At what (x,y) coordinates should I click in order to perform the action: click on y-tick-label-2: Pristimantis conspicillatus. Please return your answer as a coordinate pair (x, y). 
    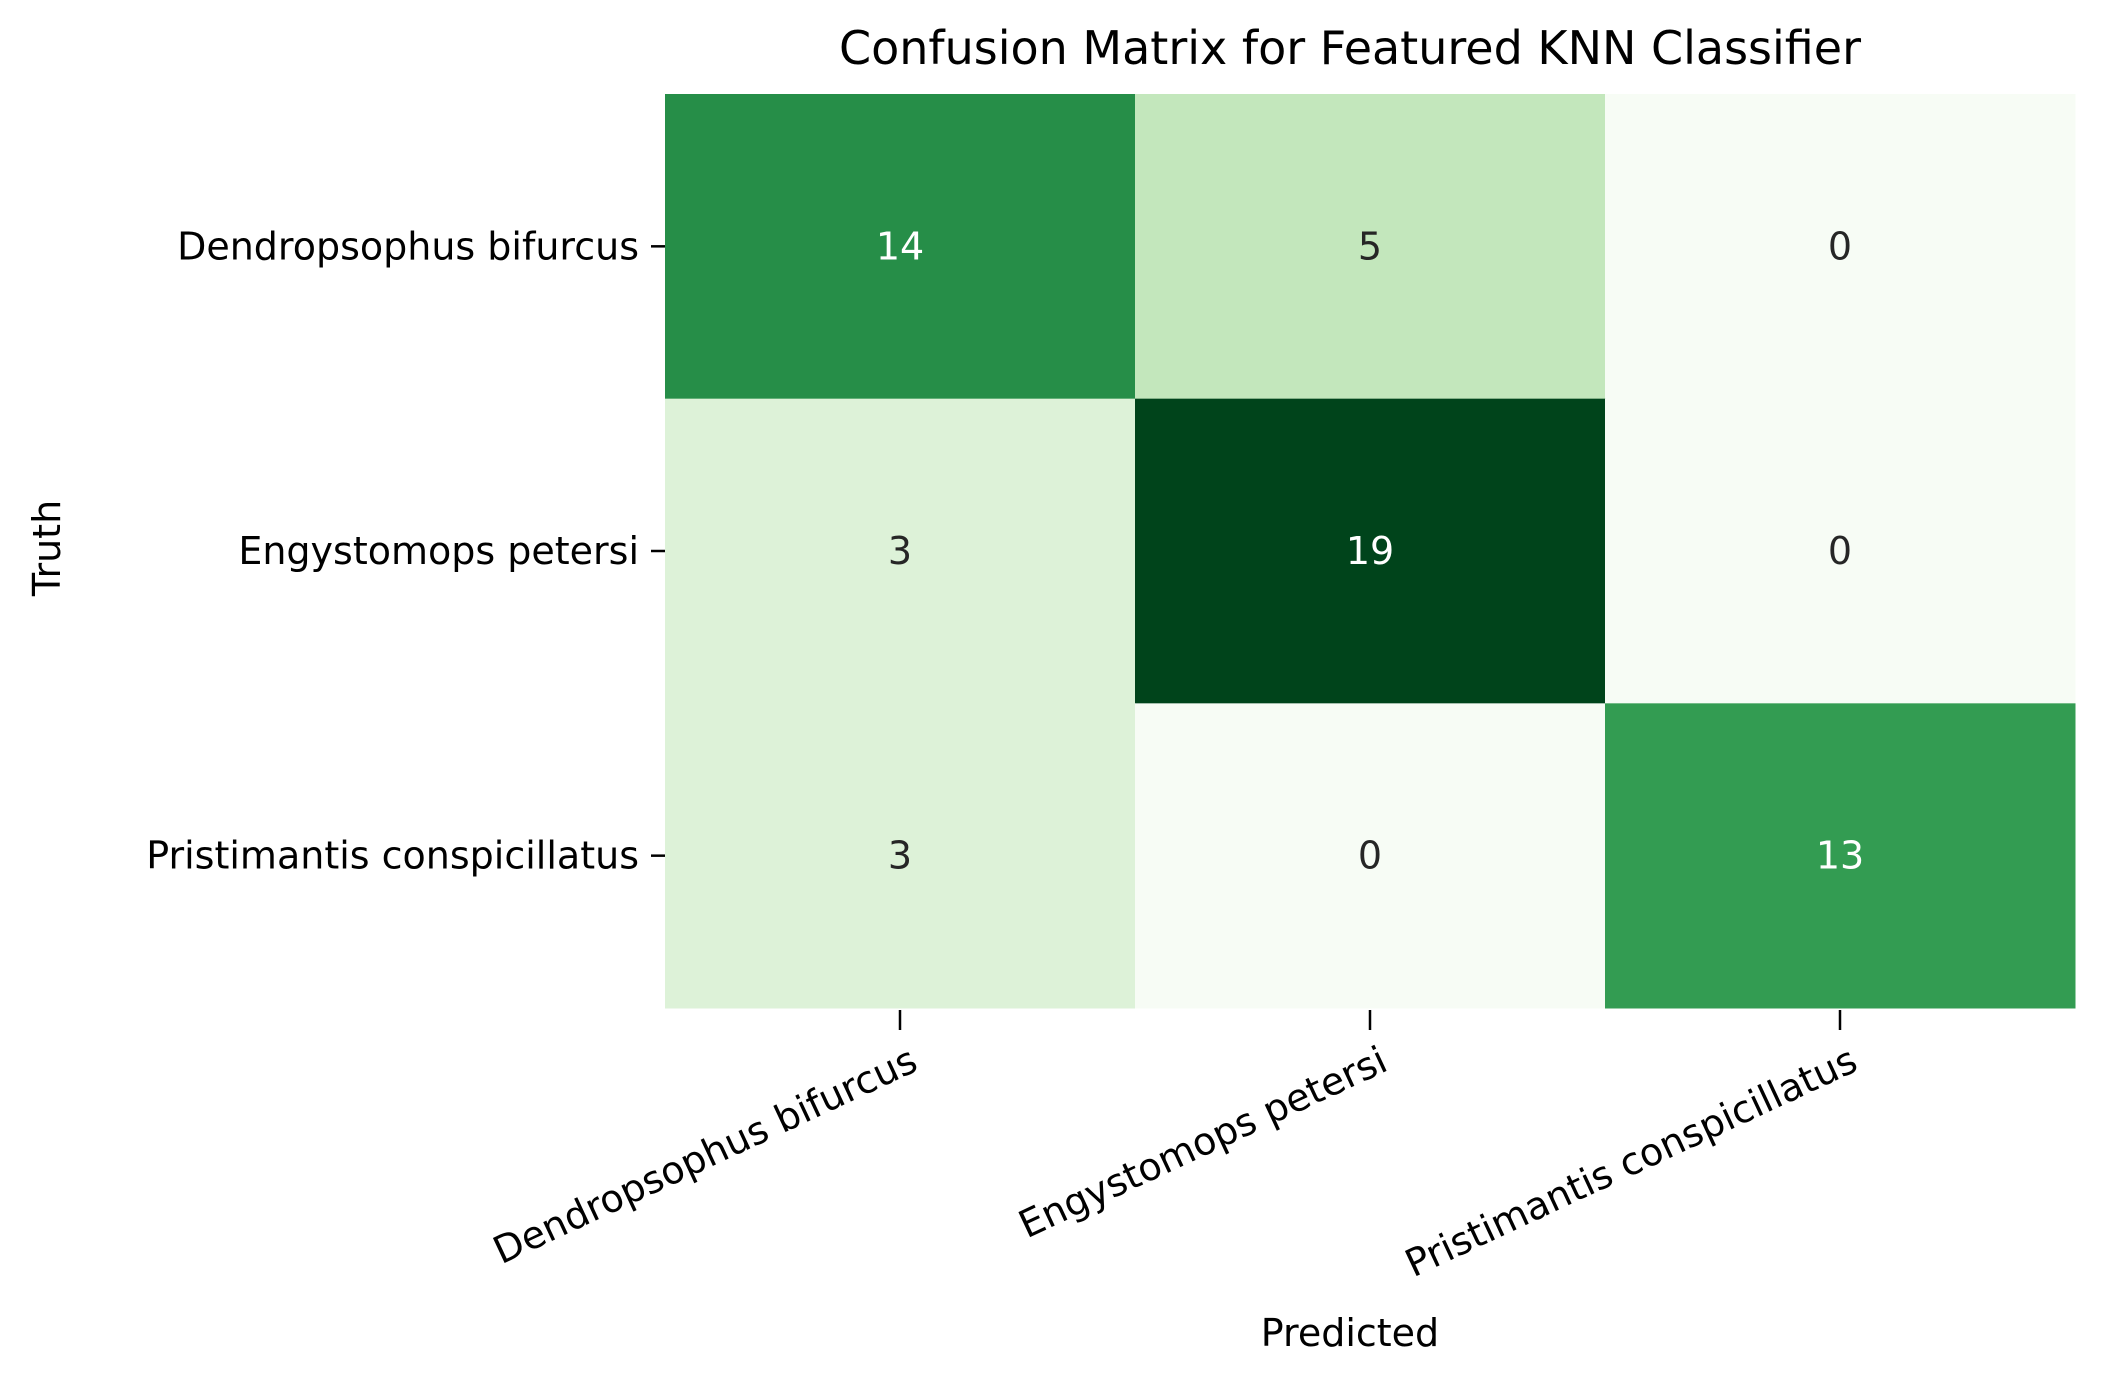
    Looking at the image, I should click on (392, 856).